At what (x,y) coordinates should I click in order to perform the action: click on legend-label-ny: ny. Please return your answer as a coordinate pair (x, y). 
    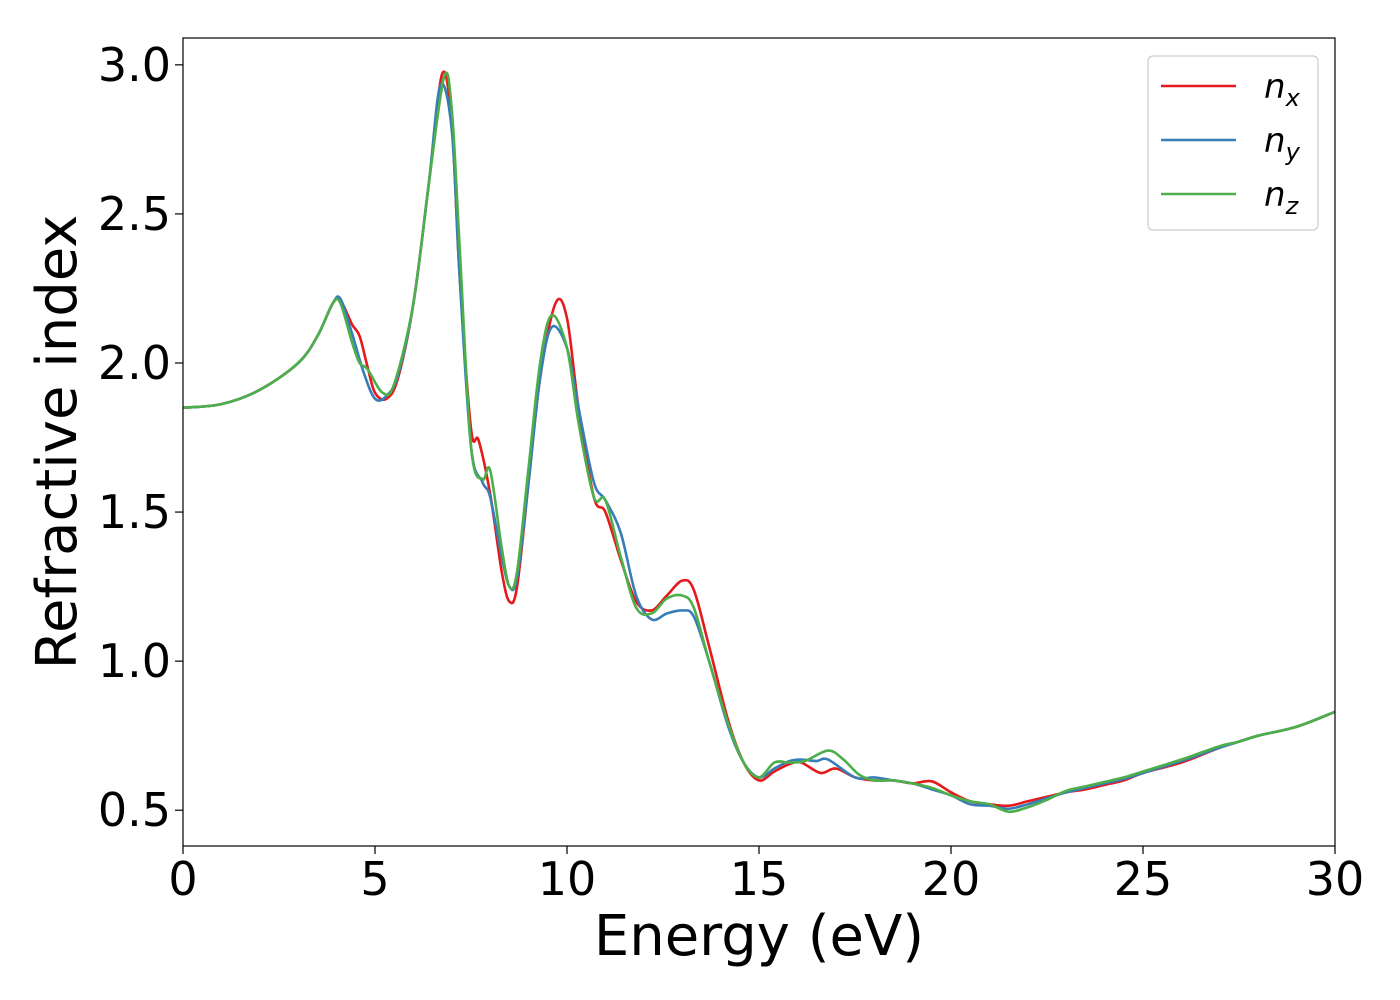
    Looking at the image, I should click on (1282, 143).